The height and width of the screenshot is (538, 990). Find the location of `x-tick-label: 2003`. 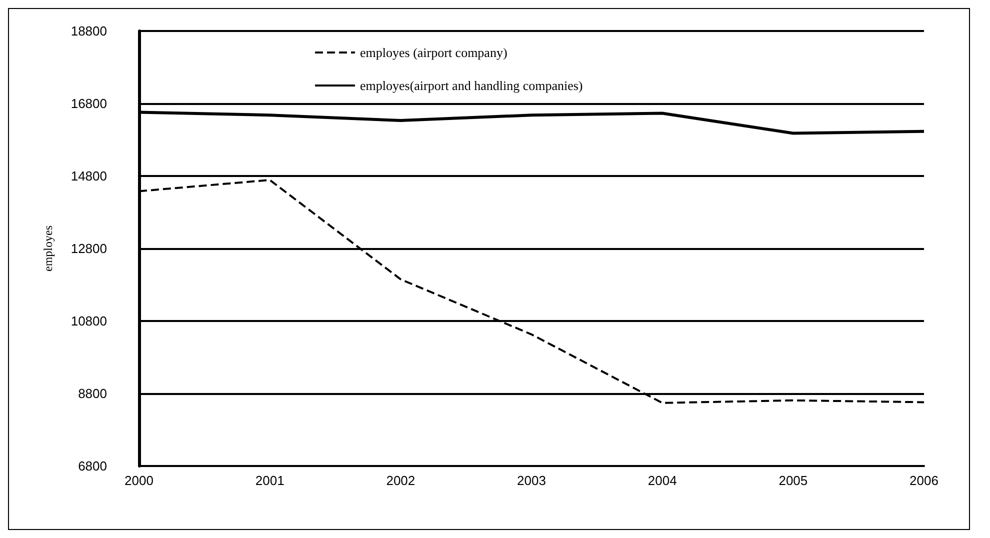

x-tick-label: 2003 is located at coordinates (531, 480).